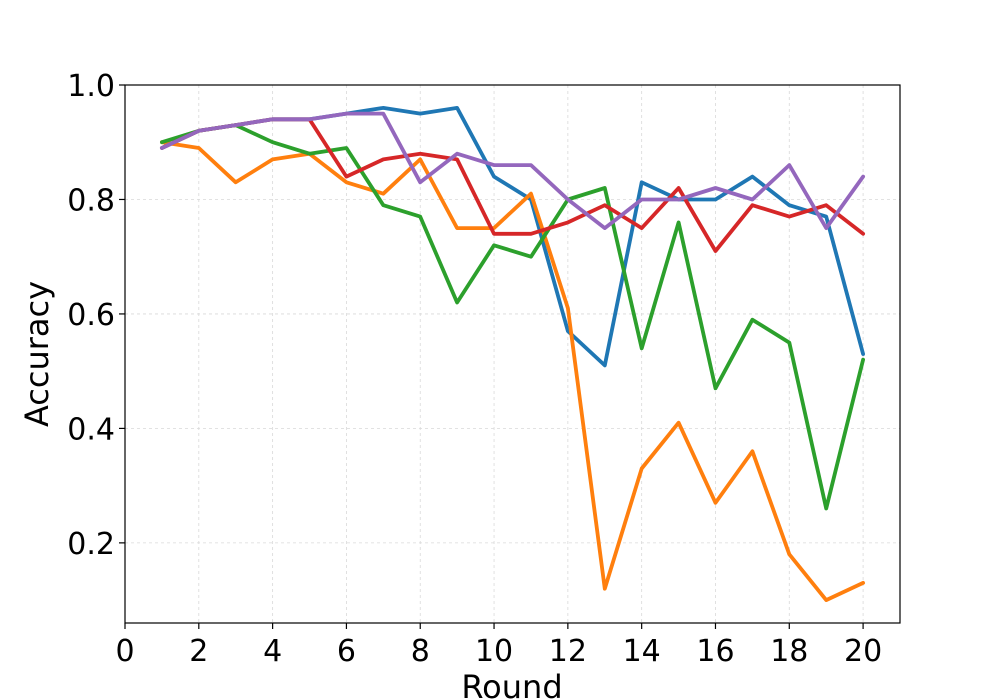  Describe the element at coordinates (37, 354) in the screenshot. I see `y-axis-title: Accuracy` at that location.